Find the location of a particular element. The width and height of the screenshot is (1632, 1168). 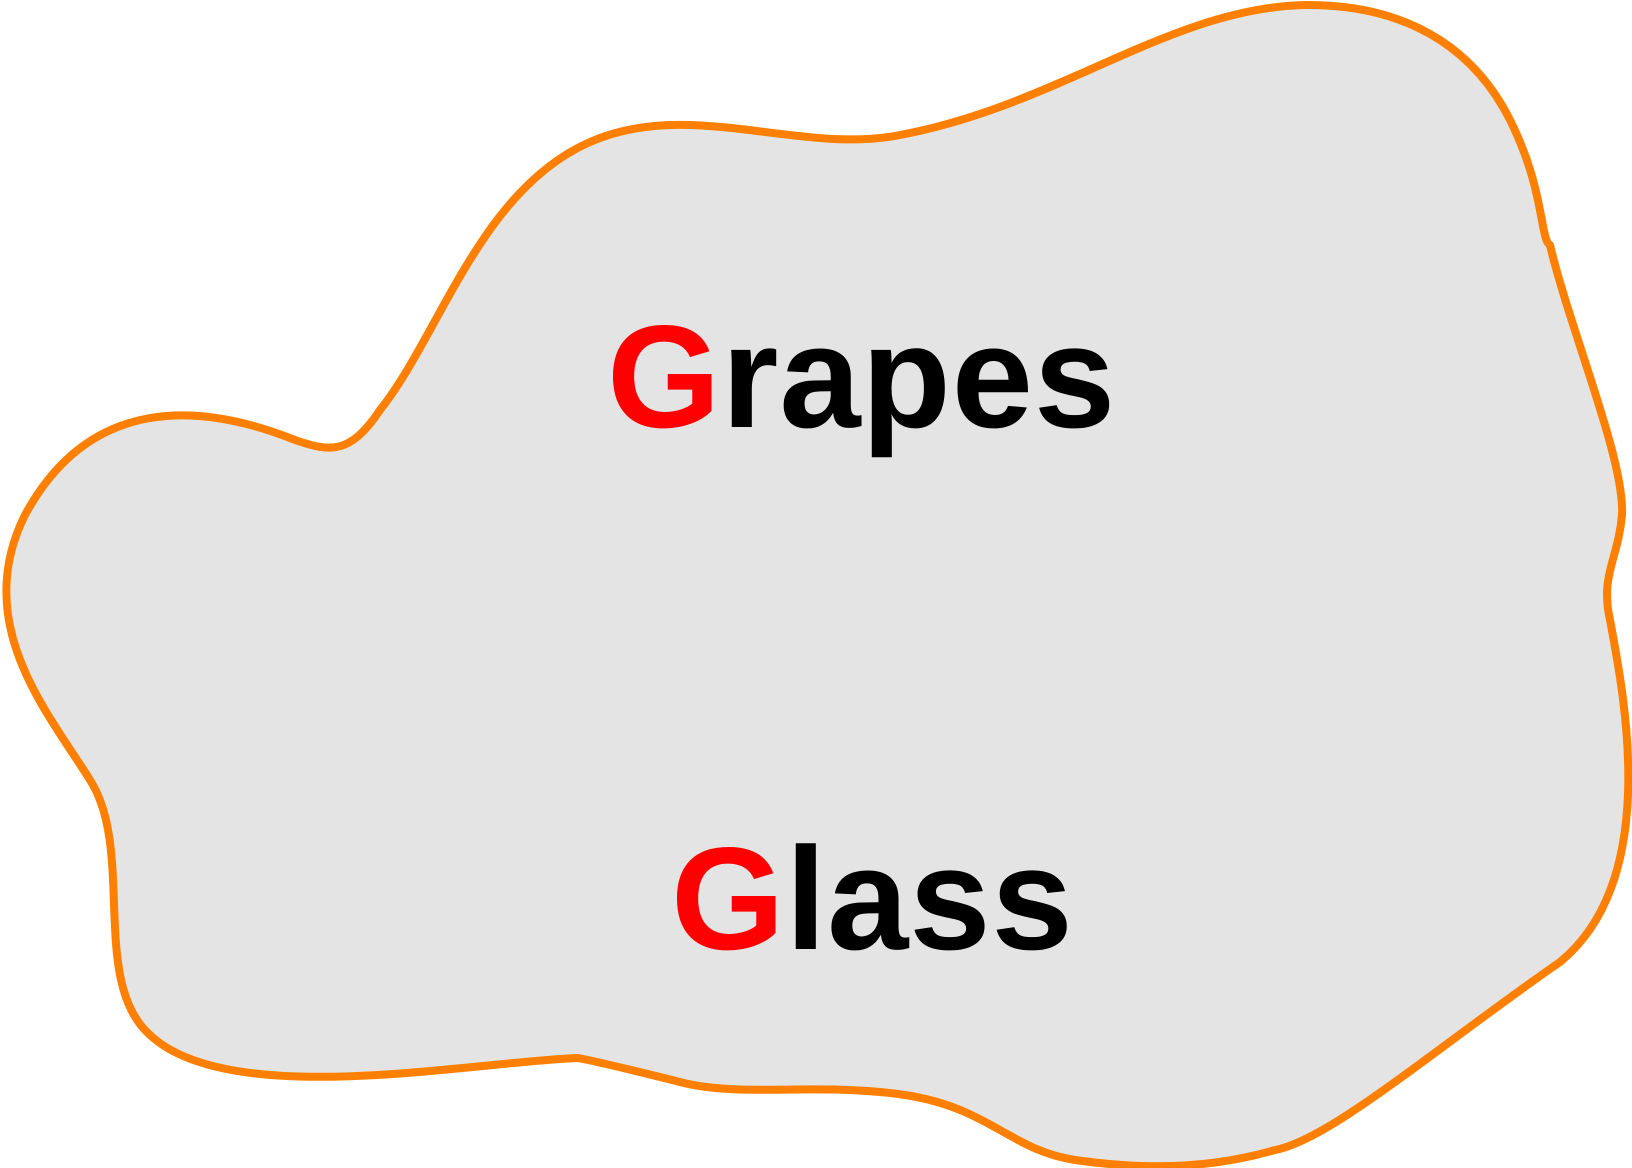

word-rest: rapes is located at coordinates (919, 376).